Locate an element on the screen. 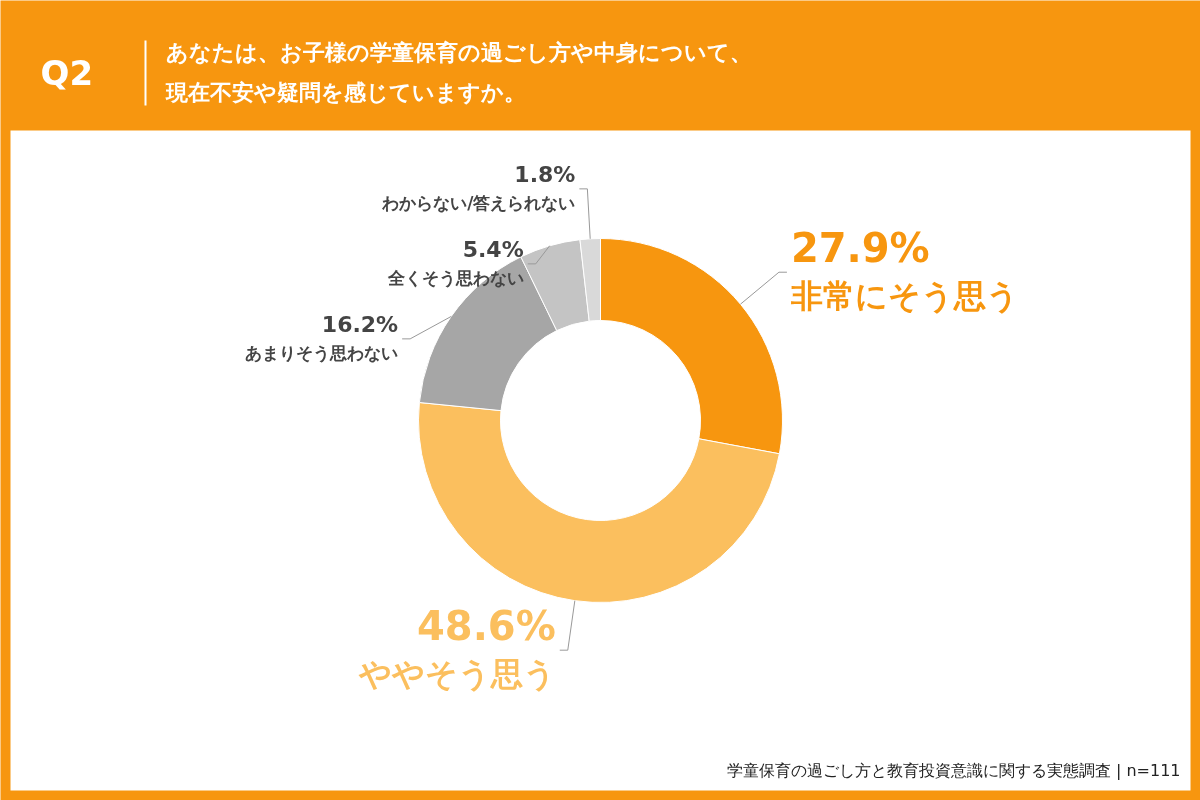 The height and width of the screenshot is (800, 1200). text: 学童保育の過ごし方と教育投資意識に関する実態調査 | n=111 is located at coordinates (953, 770).